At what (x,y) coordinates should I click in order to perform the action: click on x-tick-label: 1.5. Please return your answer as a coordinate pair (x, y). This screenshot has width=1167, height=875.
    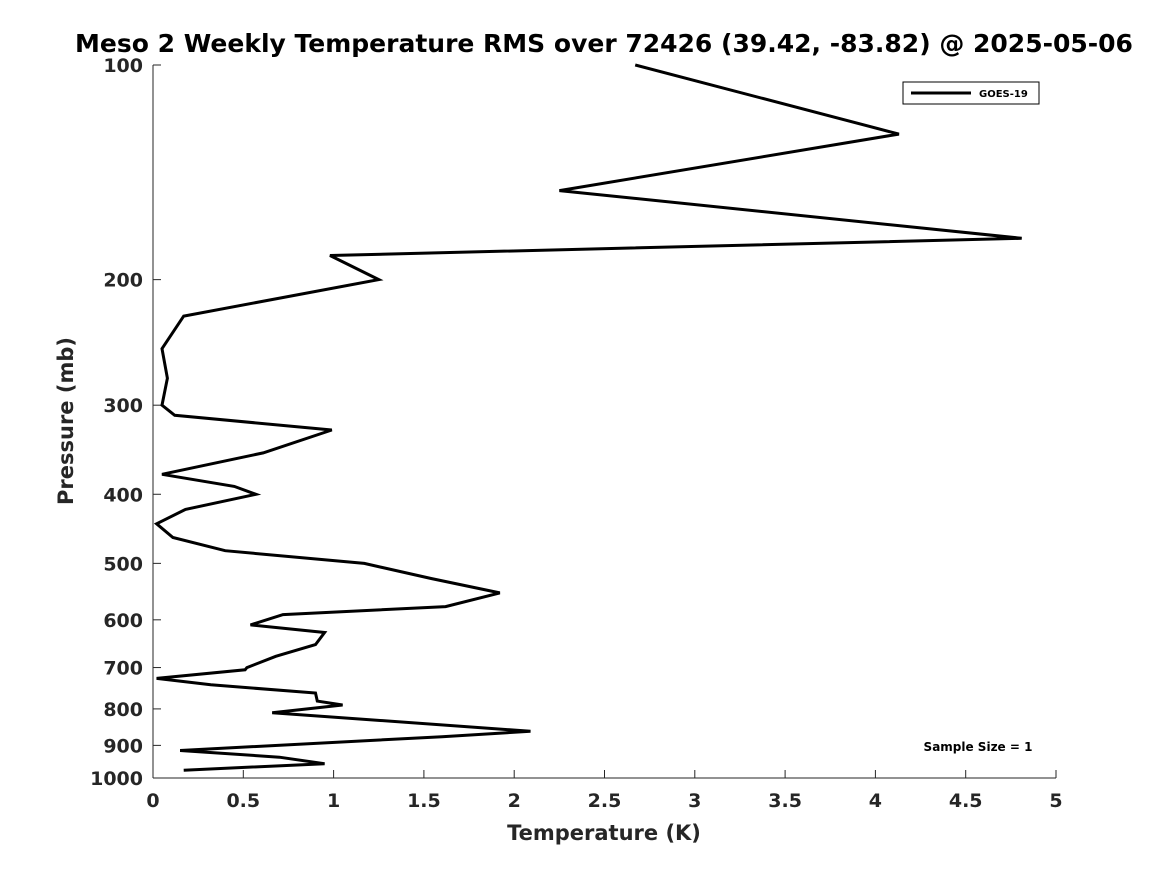
    Looking at the image, I should click on (424, 801).